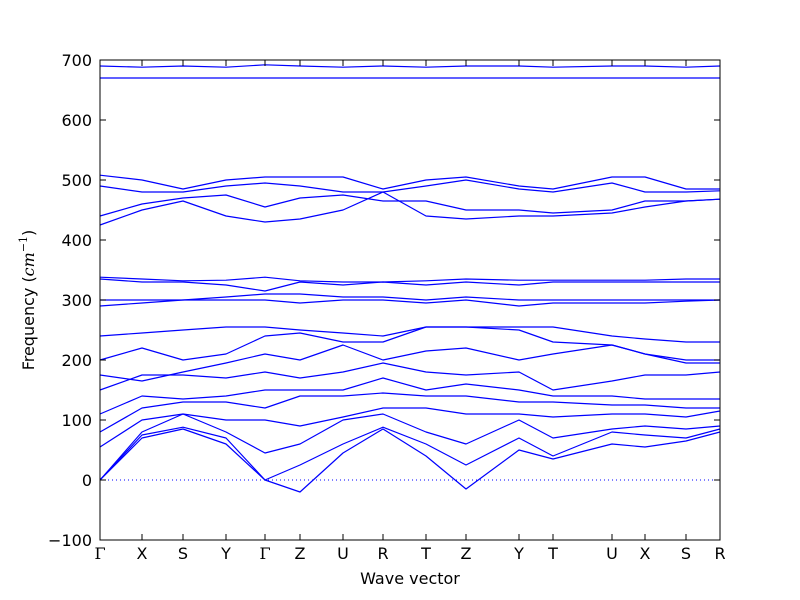 The image size is (800, 600). I want to click on y-axis-label-close: ), so click(28, 233).